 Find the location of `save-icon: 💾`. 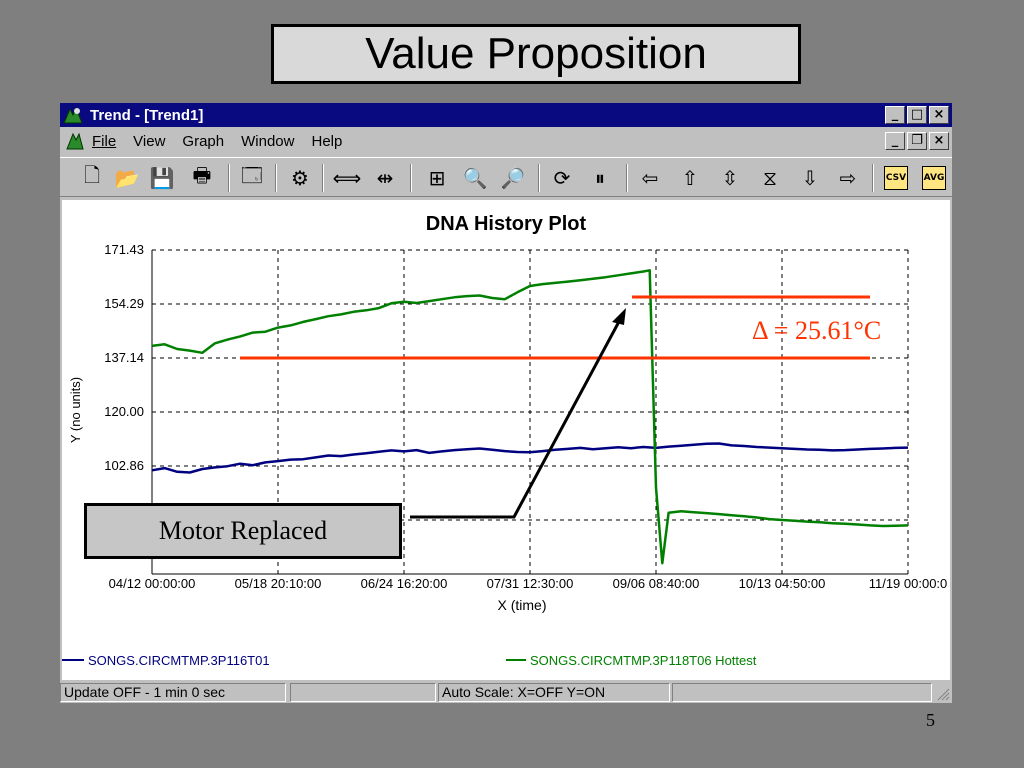

save-icon: 💾 is located at coordinates (162, 178).